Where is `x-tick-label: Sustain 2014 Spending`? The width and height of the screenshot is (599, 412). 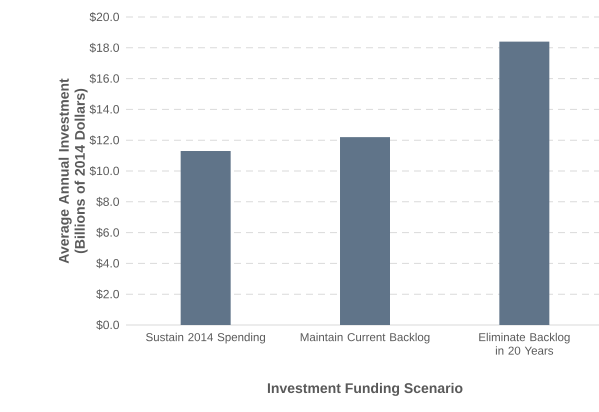 x-tick-label: Sustain 2014 Spending is located at coordinates (205, 338).